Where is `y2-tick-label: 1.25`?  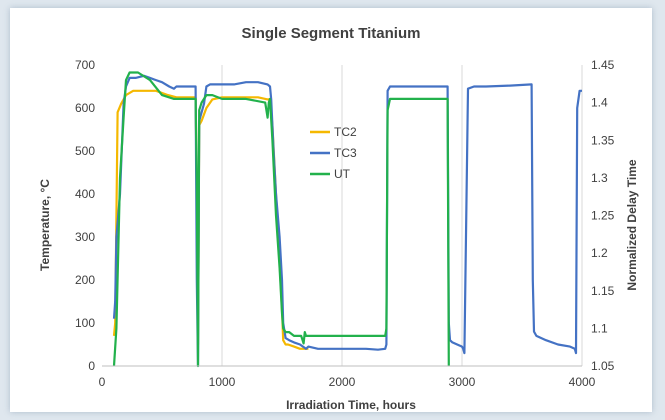
y2-tick-label: 1.25 is located at coordinates (603, 216).